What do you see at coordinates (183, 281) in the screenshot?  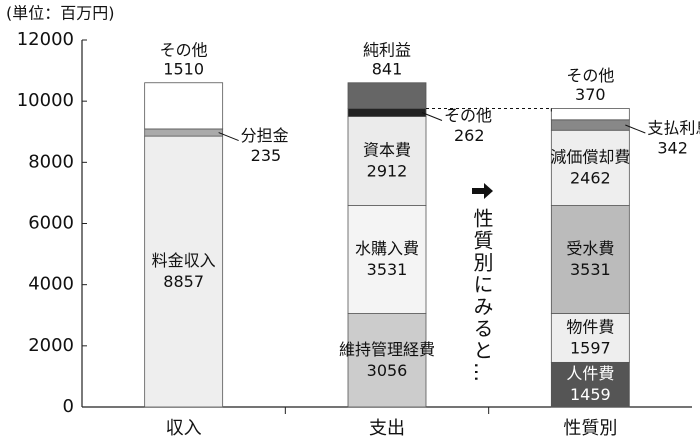 I see `value-label: 8857` at bounding box center [183, 281].